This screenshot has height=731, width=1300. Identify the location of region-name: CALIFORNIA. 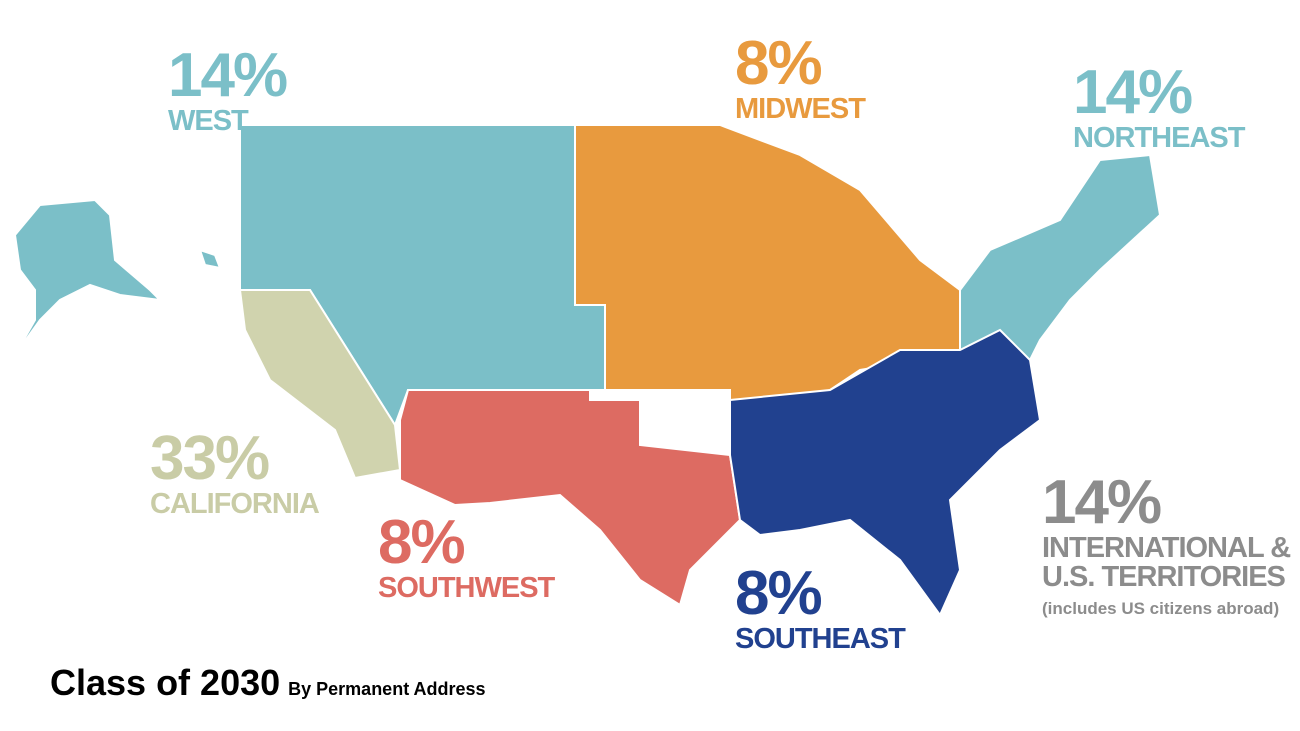
(235, 504).